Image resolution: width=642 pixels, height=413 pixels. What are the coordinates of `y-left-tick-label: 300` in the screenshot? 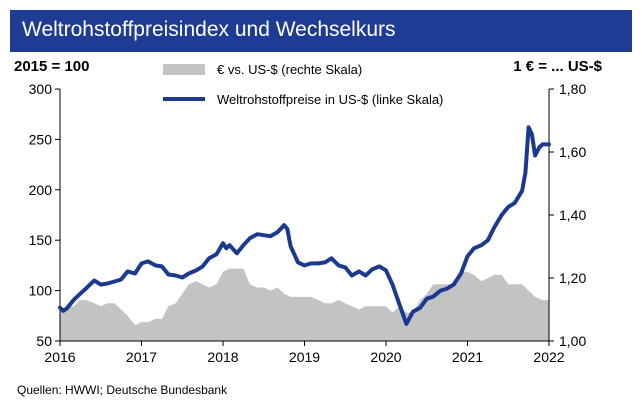 It's located at (41, 89).